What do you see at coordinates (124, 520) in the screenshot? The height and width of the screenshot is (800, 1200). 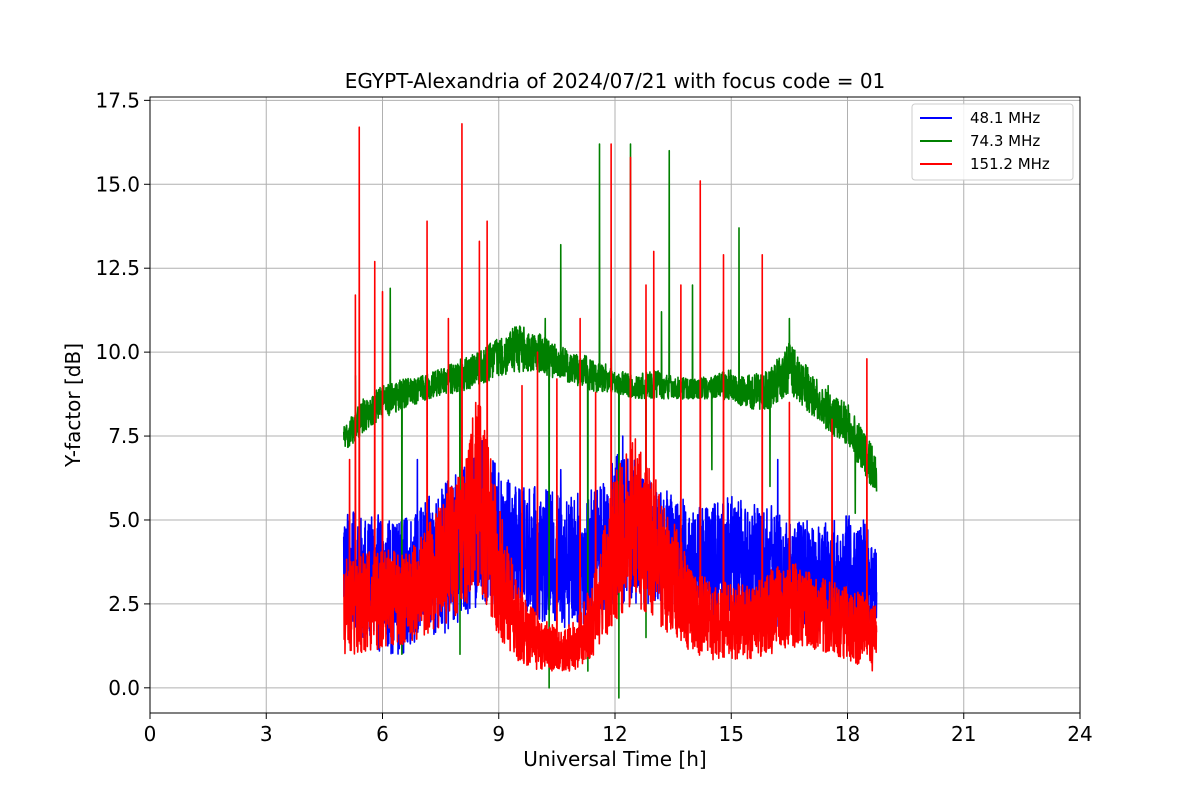 I see `y-tick-label: 5.0` at bounding box center [124, 520].